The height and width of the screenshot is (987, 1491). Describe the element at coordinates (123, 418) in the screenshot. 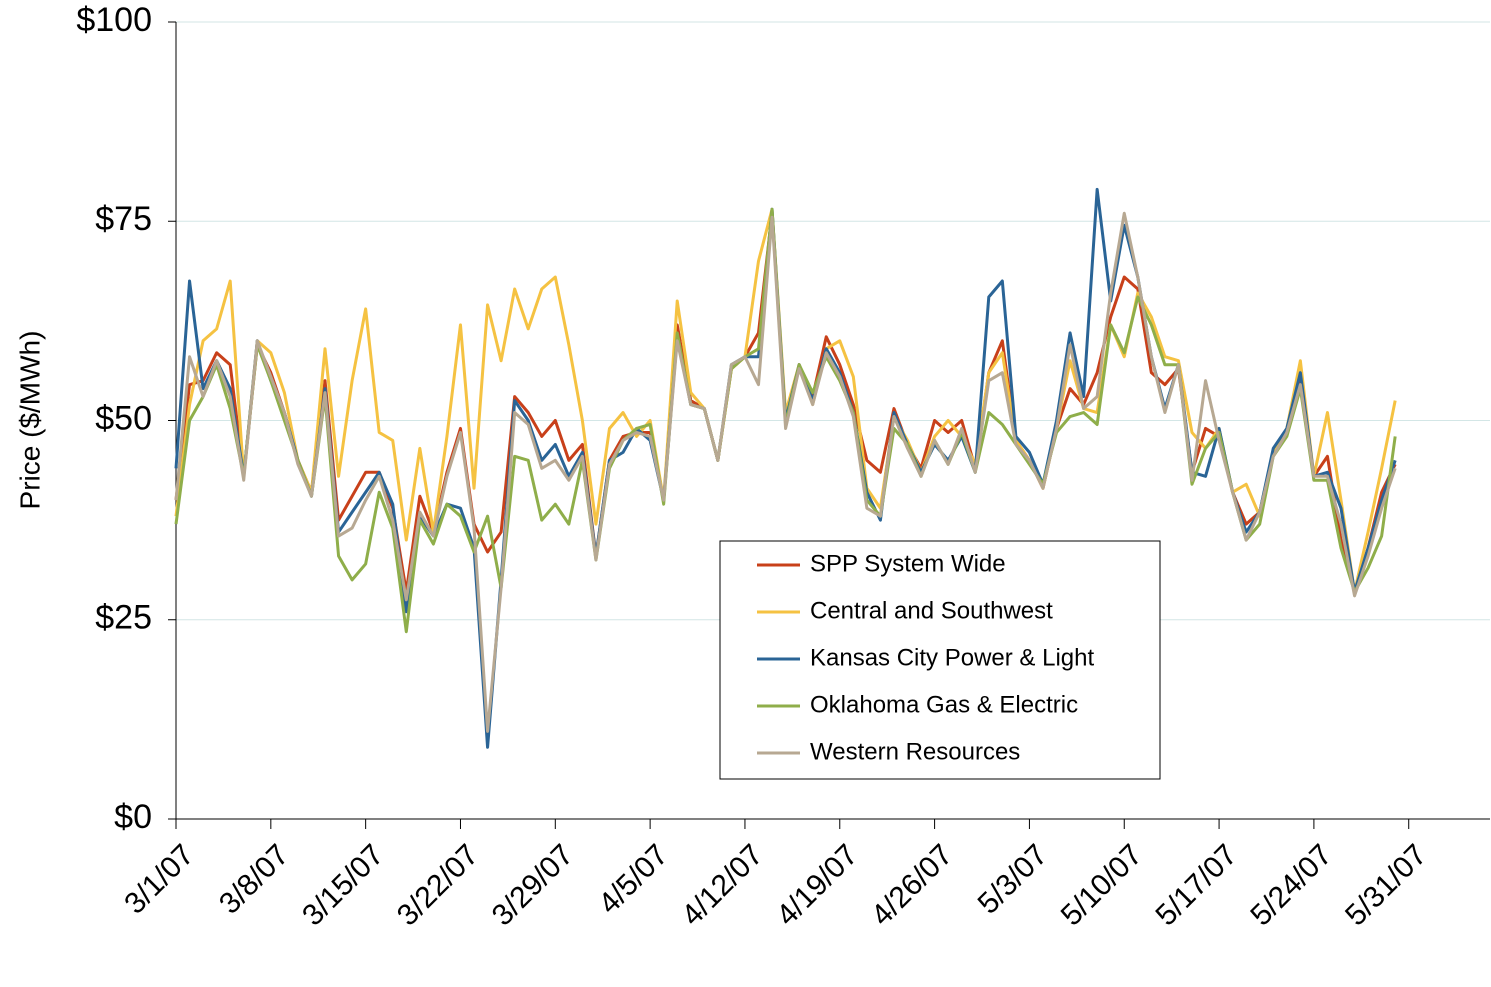

I see `y-tick-label: $50` at that location.